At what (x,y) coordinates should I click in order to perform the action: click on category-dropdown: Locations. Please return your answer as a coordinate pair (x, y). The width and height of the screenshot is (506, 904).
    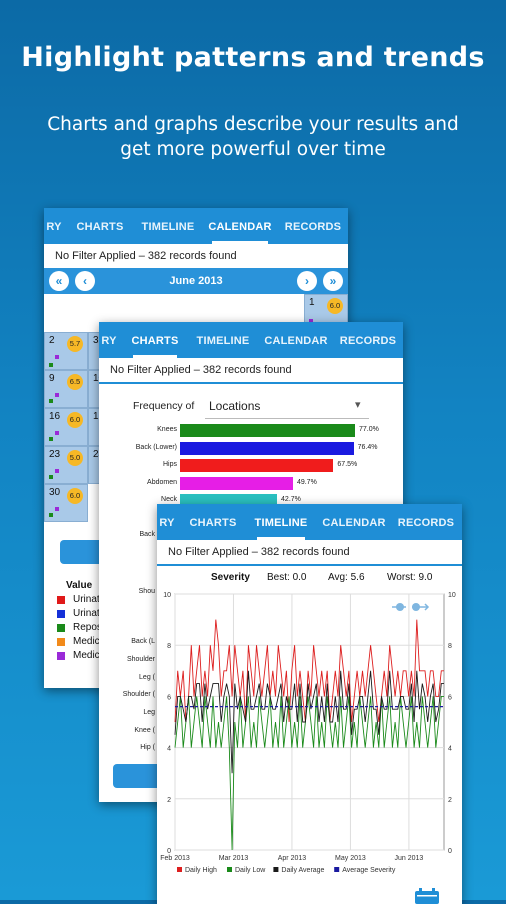
    Looking at the image, I should click on (235, 406).